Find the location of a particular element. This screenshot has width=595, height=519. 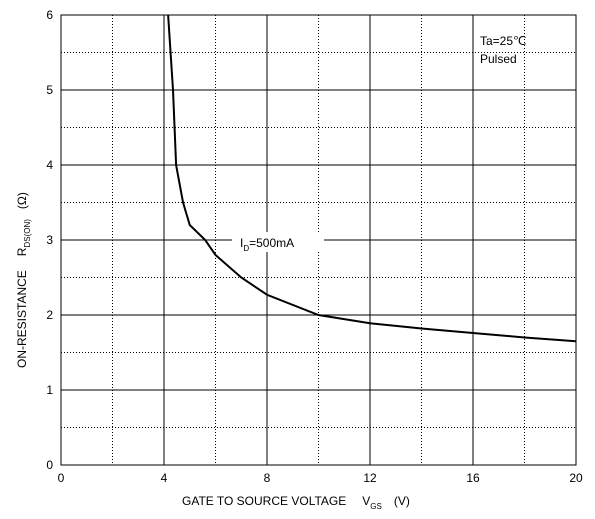

x-tick-label: 4 is located at coordinates (164, 478).